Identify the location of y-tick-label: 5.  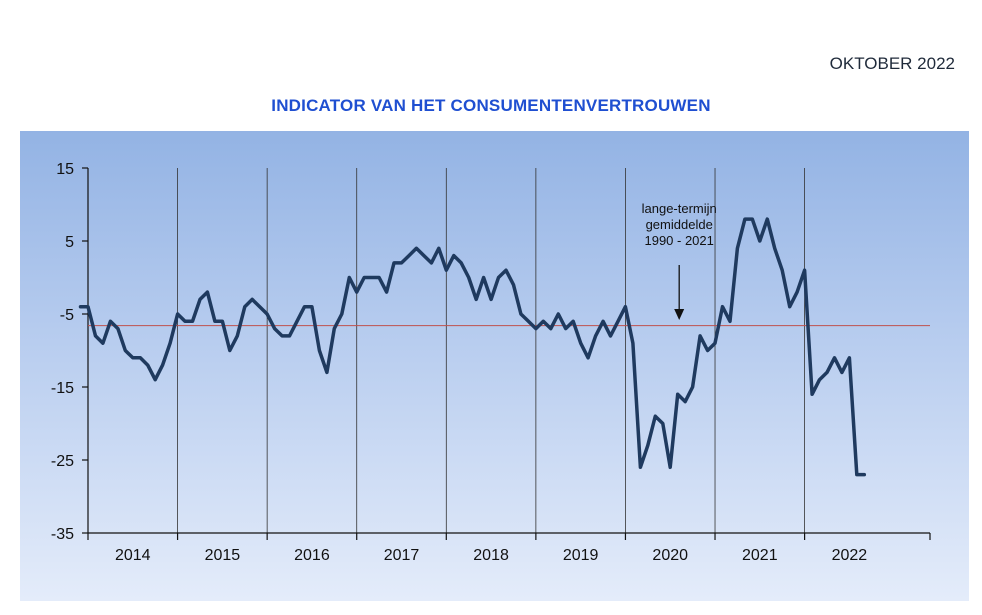
(69, 242).